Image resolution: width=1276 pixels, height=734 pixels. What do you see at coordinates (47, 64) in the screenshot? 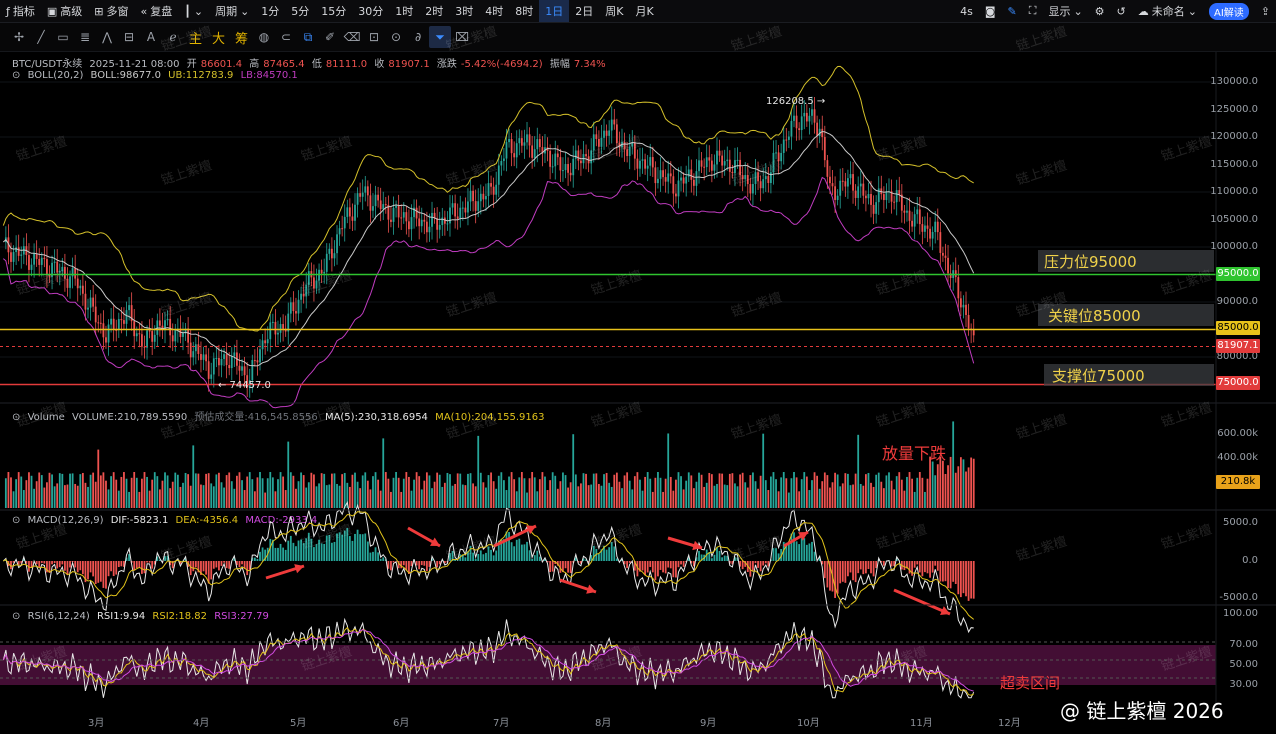
I see `symbol-name: BTC/USDT永续` at bounding box center [47, 64].